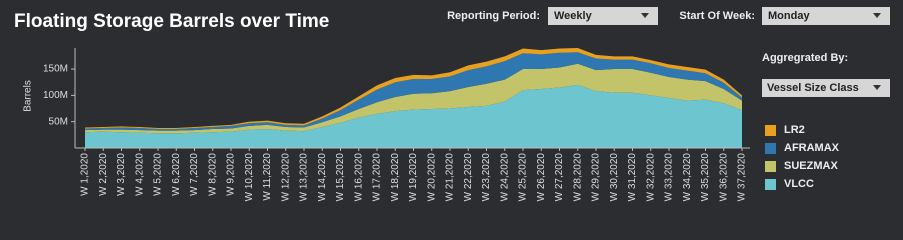 The image size is (903, 240). What do you see at coordinates (742, 177) in the screenshot?
I see `x-tick-label: W 37,2020` at bounding box center [742, 177].